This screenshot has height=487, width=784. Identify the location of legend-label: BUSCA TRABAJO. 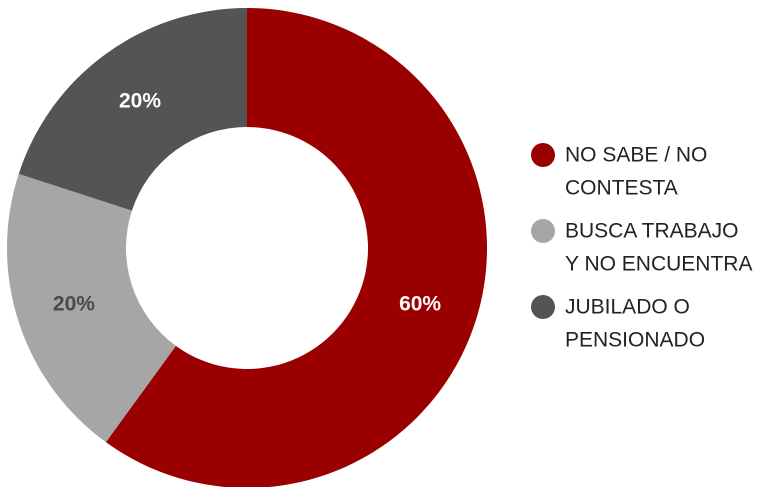
(652, 231).